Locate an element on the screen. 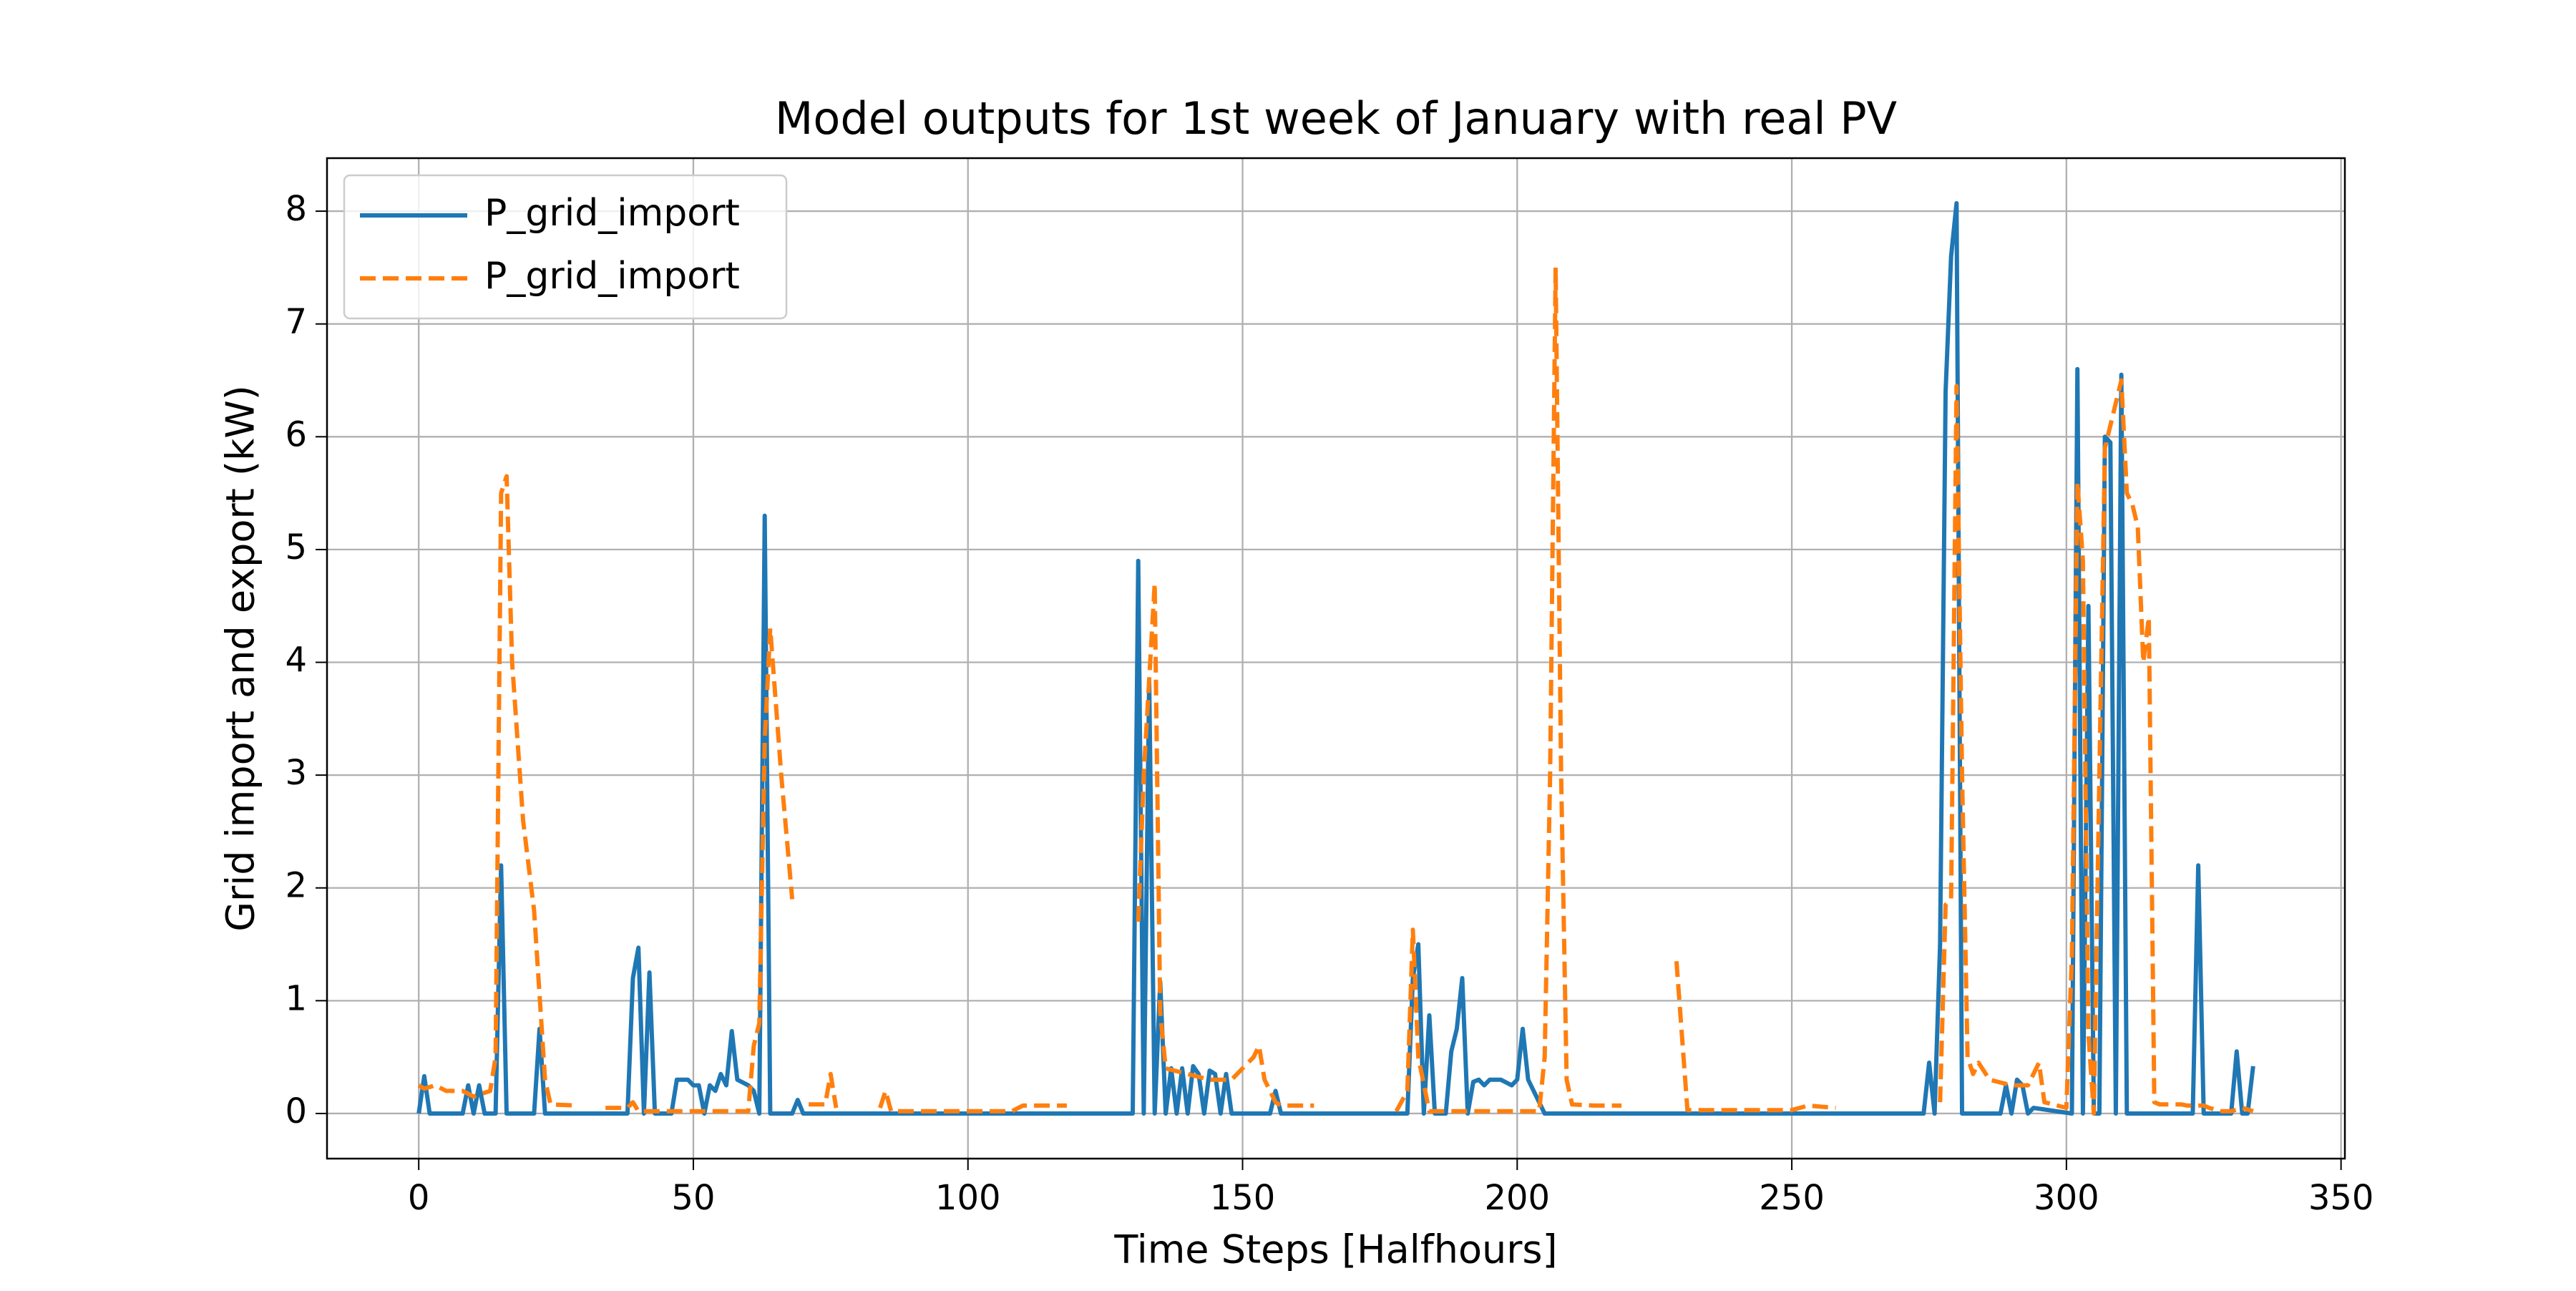 Image resolution: width=2576 pixels, height=1291 pixels. x-tick-label: 200 is located at coordinates (1517, 1198).